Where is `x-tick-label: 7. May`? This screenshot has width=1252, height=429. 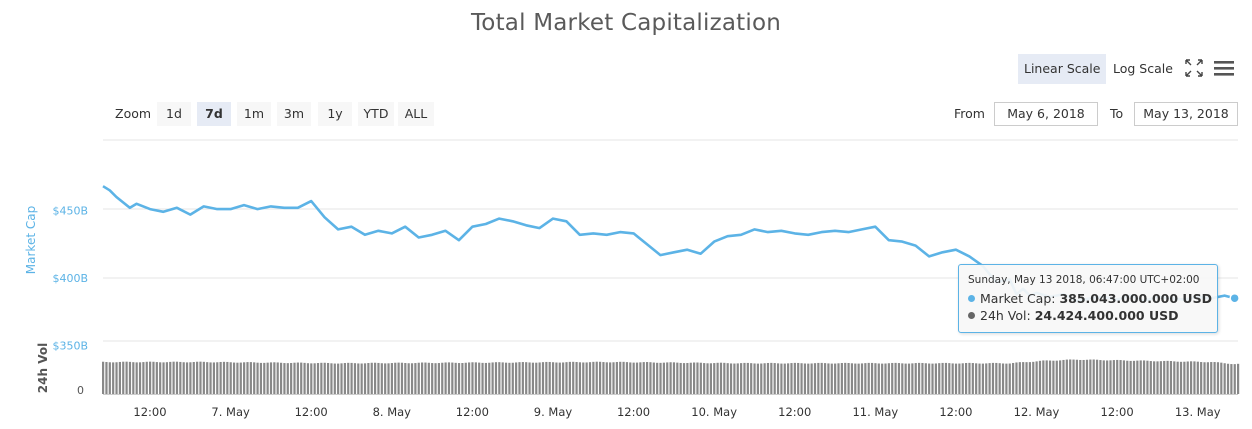 x-tick-label: 7. May is located at coordinates (230, 412).